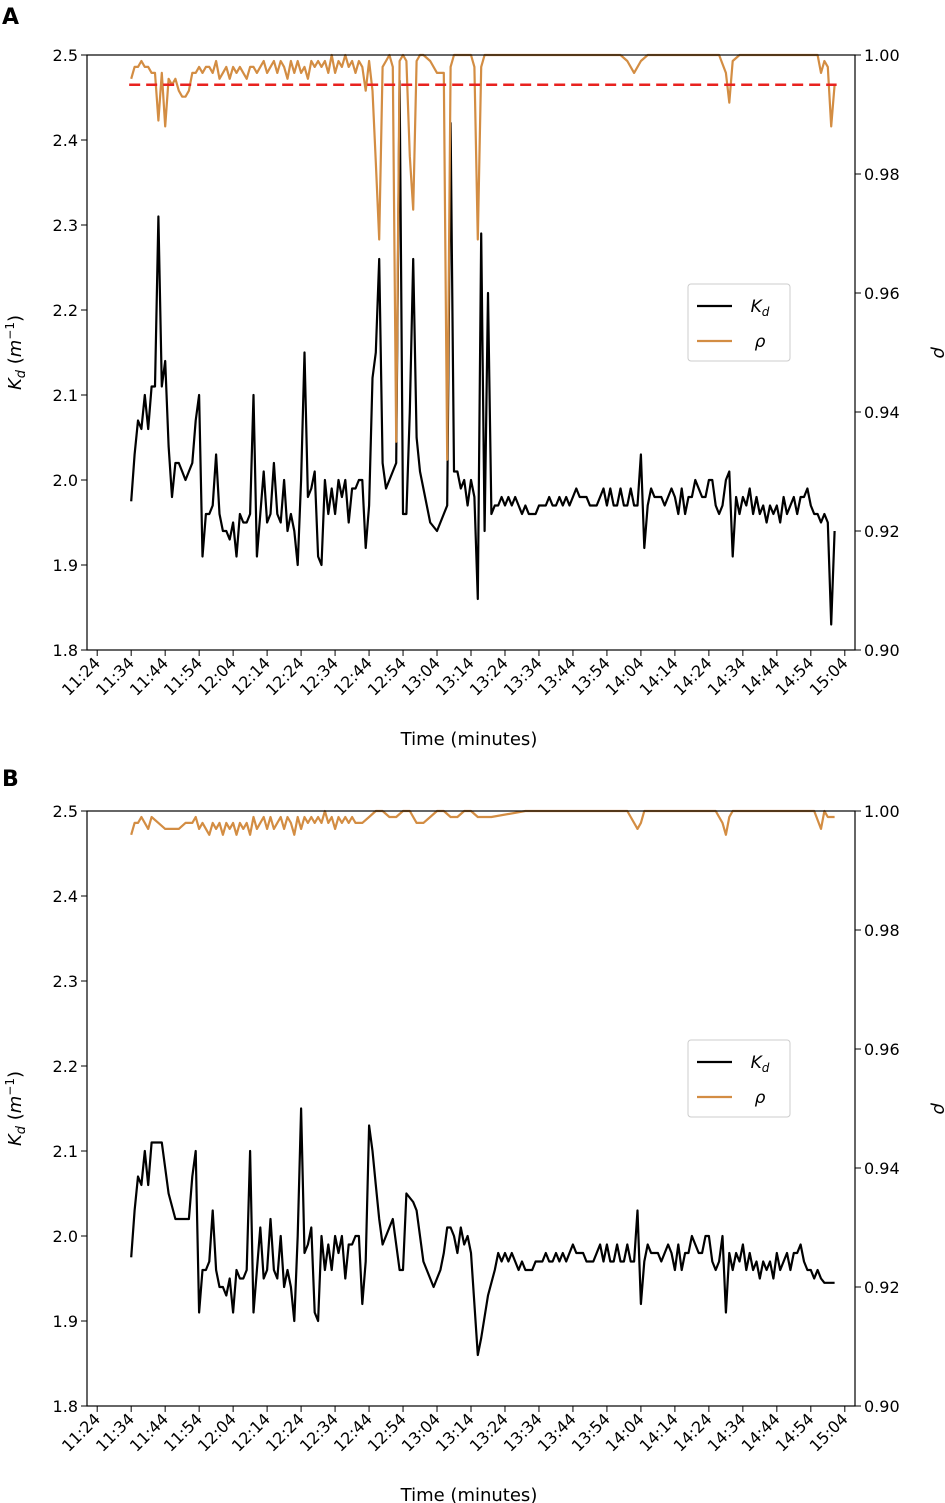  Describe the element at coordinates (65, 395) in the screenshot. I see `panel-a-y-tick-label: 2.1` at that location.